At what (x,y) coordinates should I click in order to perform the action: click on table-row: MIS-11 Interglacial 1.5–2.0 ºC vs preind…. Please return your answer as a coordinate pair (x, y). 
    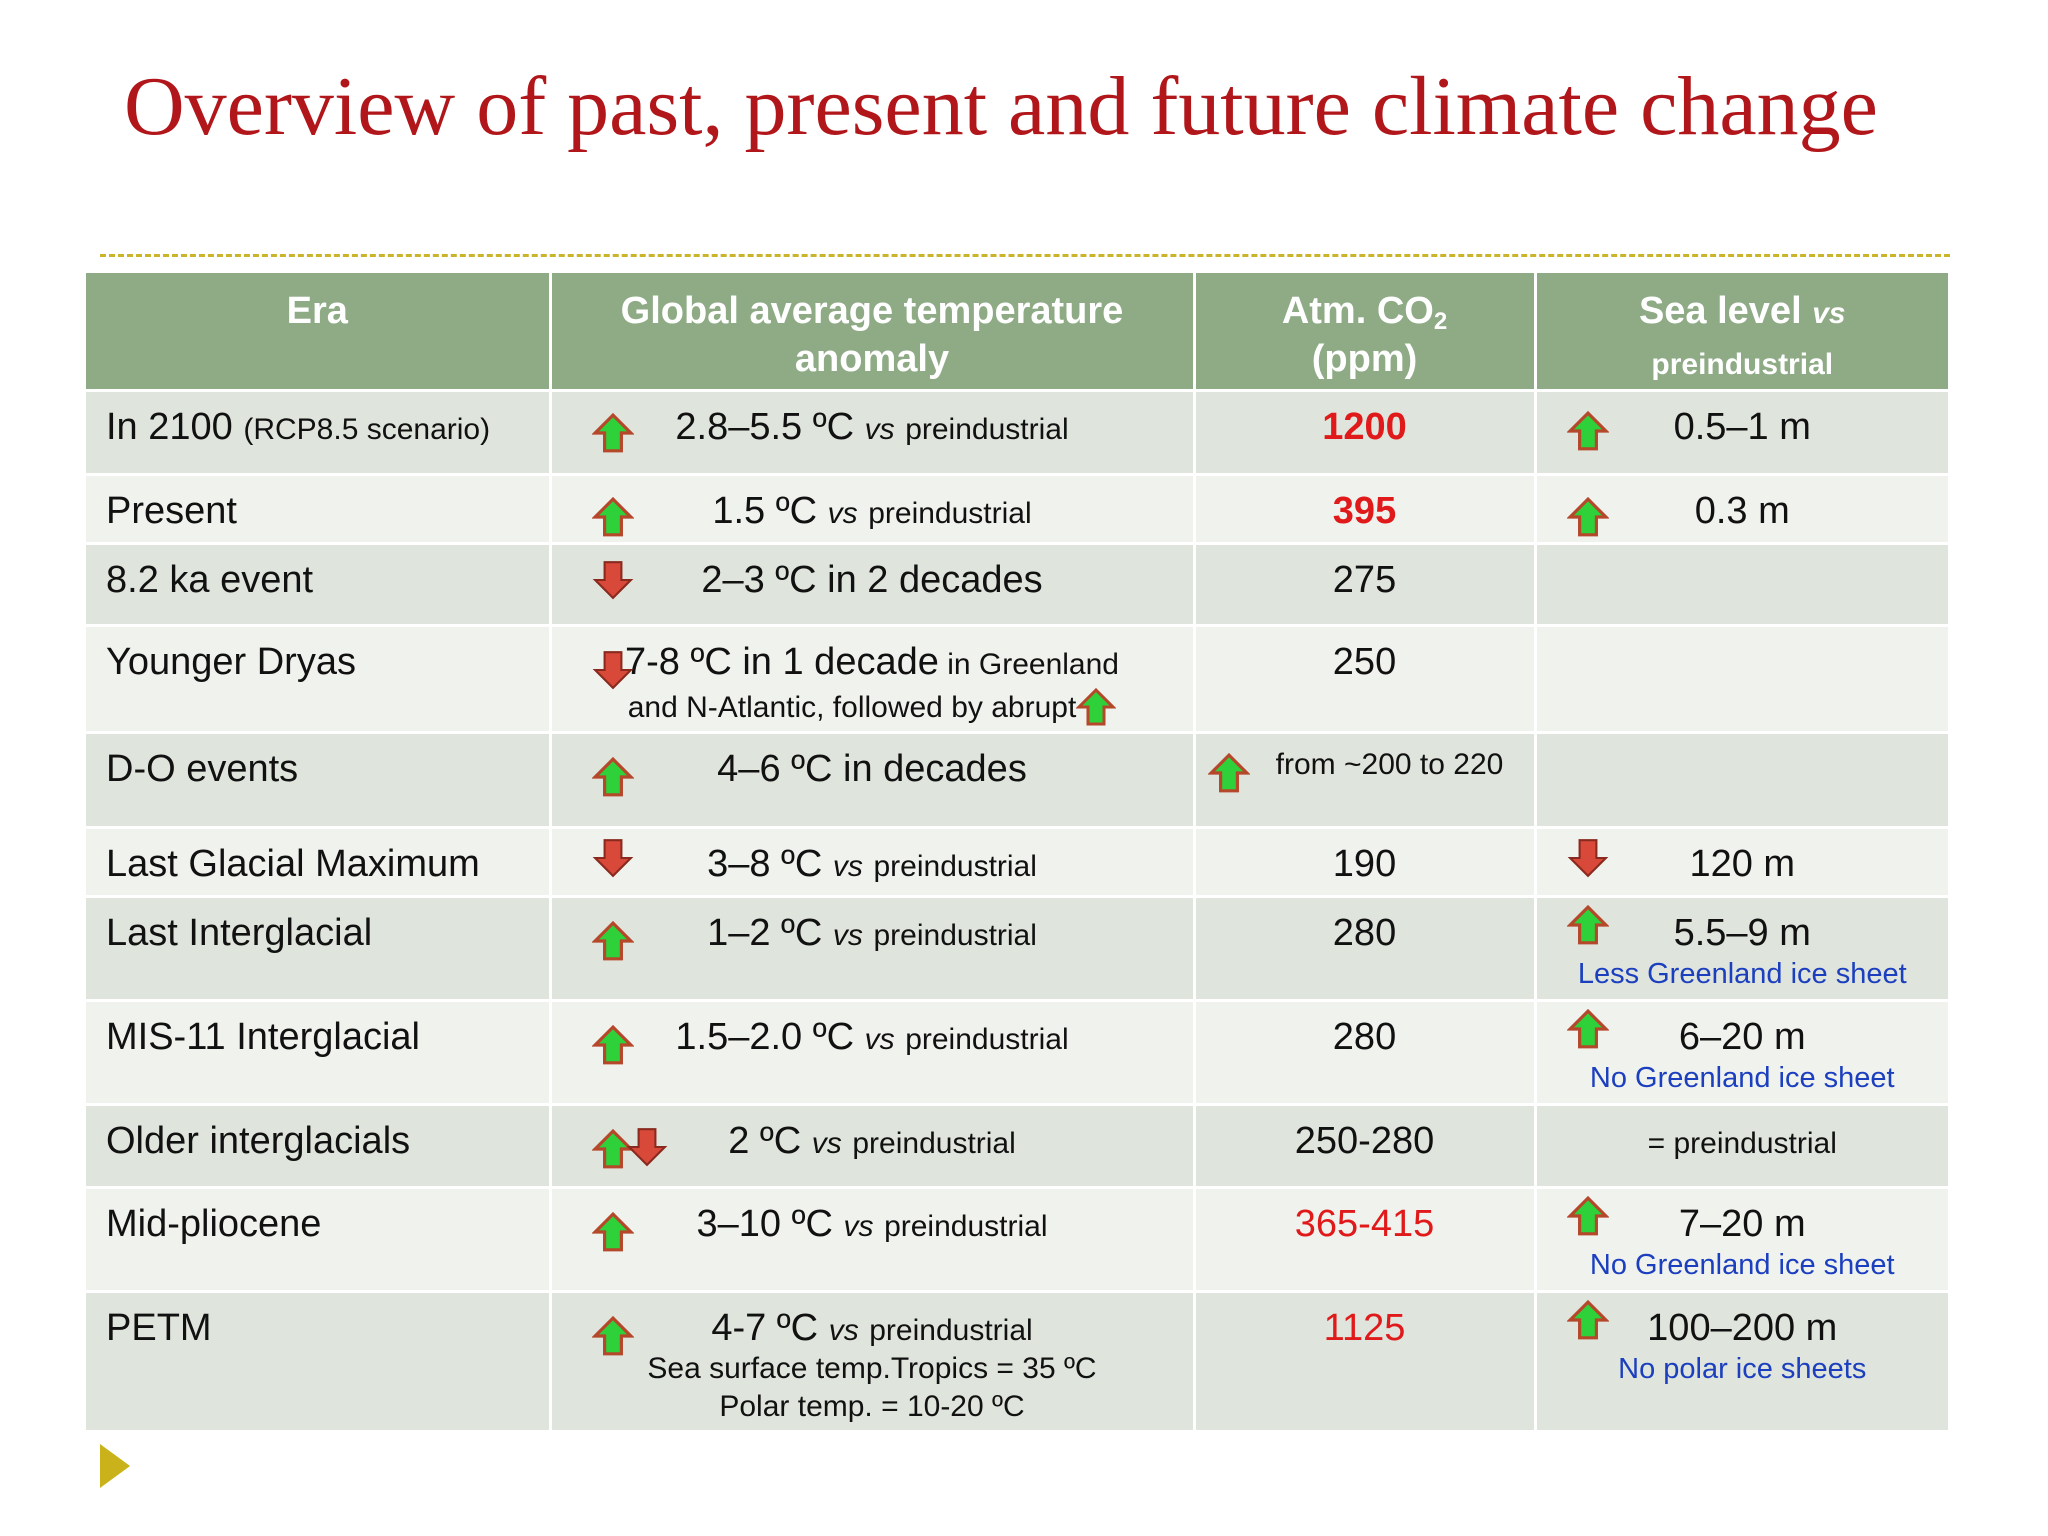
    Looking at the image, I should click on (1017, 1053).